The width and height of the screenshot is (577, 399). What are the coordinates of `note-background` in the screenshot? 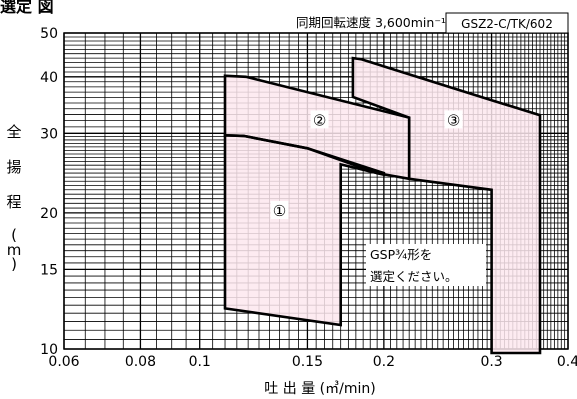 It's located at (426, 265).